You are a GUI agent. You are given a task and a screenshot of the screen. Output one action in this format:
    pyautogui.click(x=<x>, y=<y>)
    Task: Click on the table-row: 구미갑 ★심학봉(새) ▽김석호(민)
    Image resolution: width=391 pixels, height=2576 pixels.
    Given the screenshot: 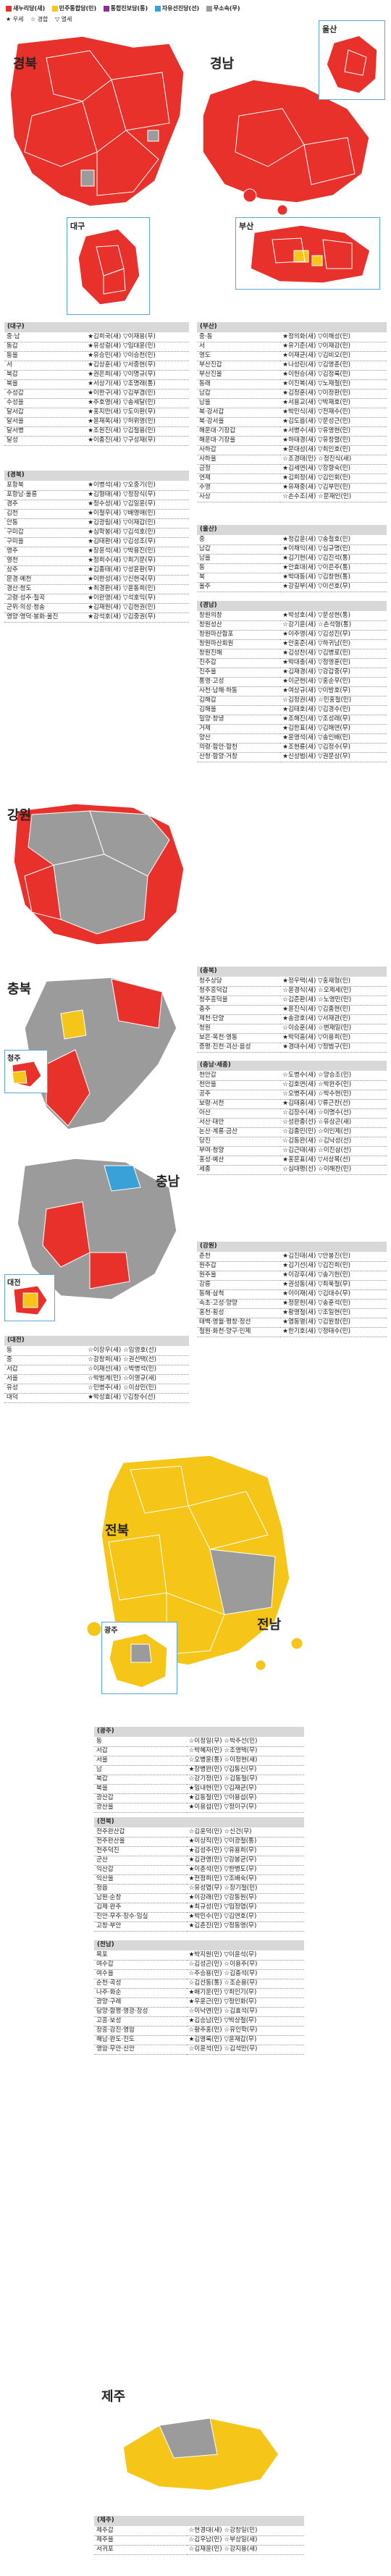 What is the action you would take?
    pyautogui.click(x=96, y=533)
    